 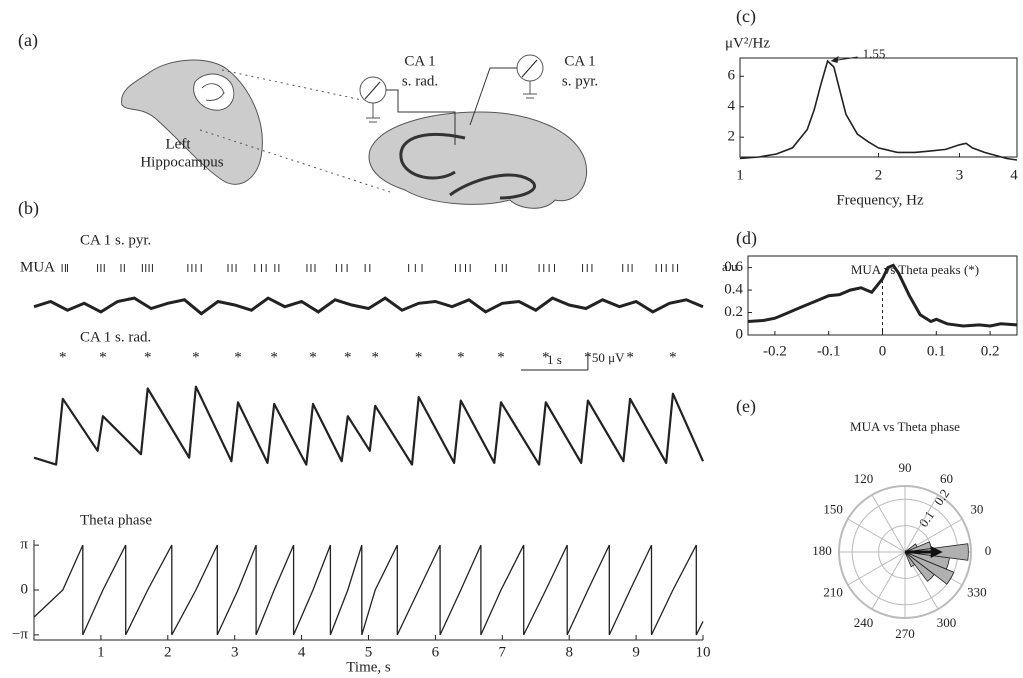 I want to click on theta-tick-label: 240, so click(x=864, y=622).